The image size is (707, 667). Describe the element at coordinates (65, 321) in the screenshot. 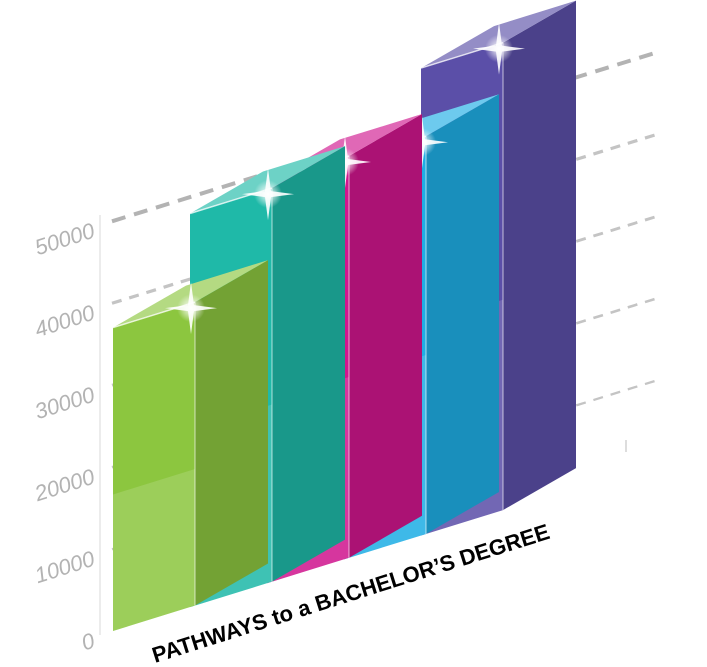

I see `y-tick-label: 40000` at that location.